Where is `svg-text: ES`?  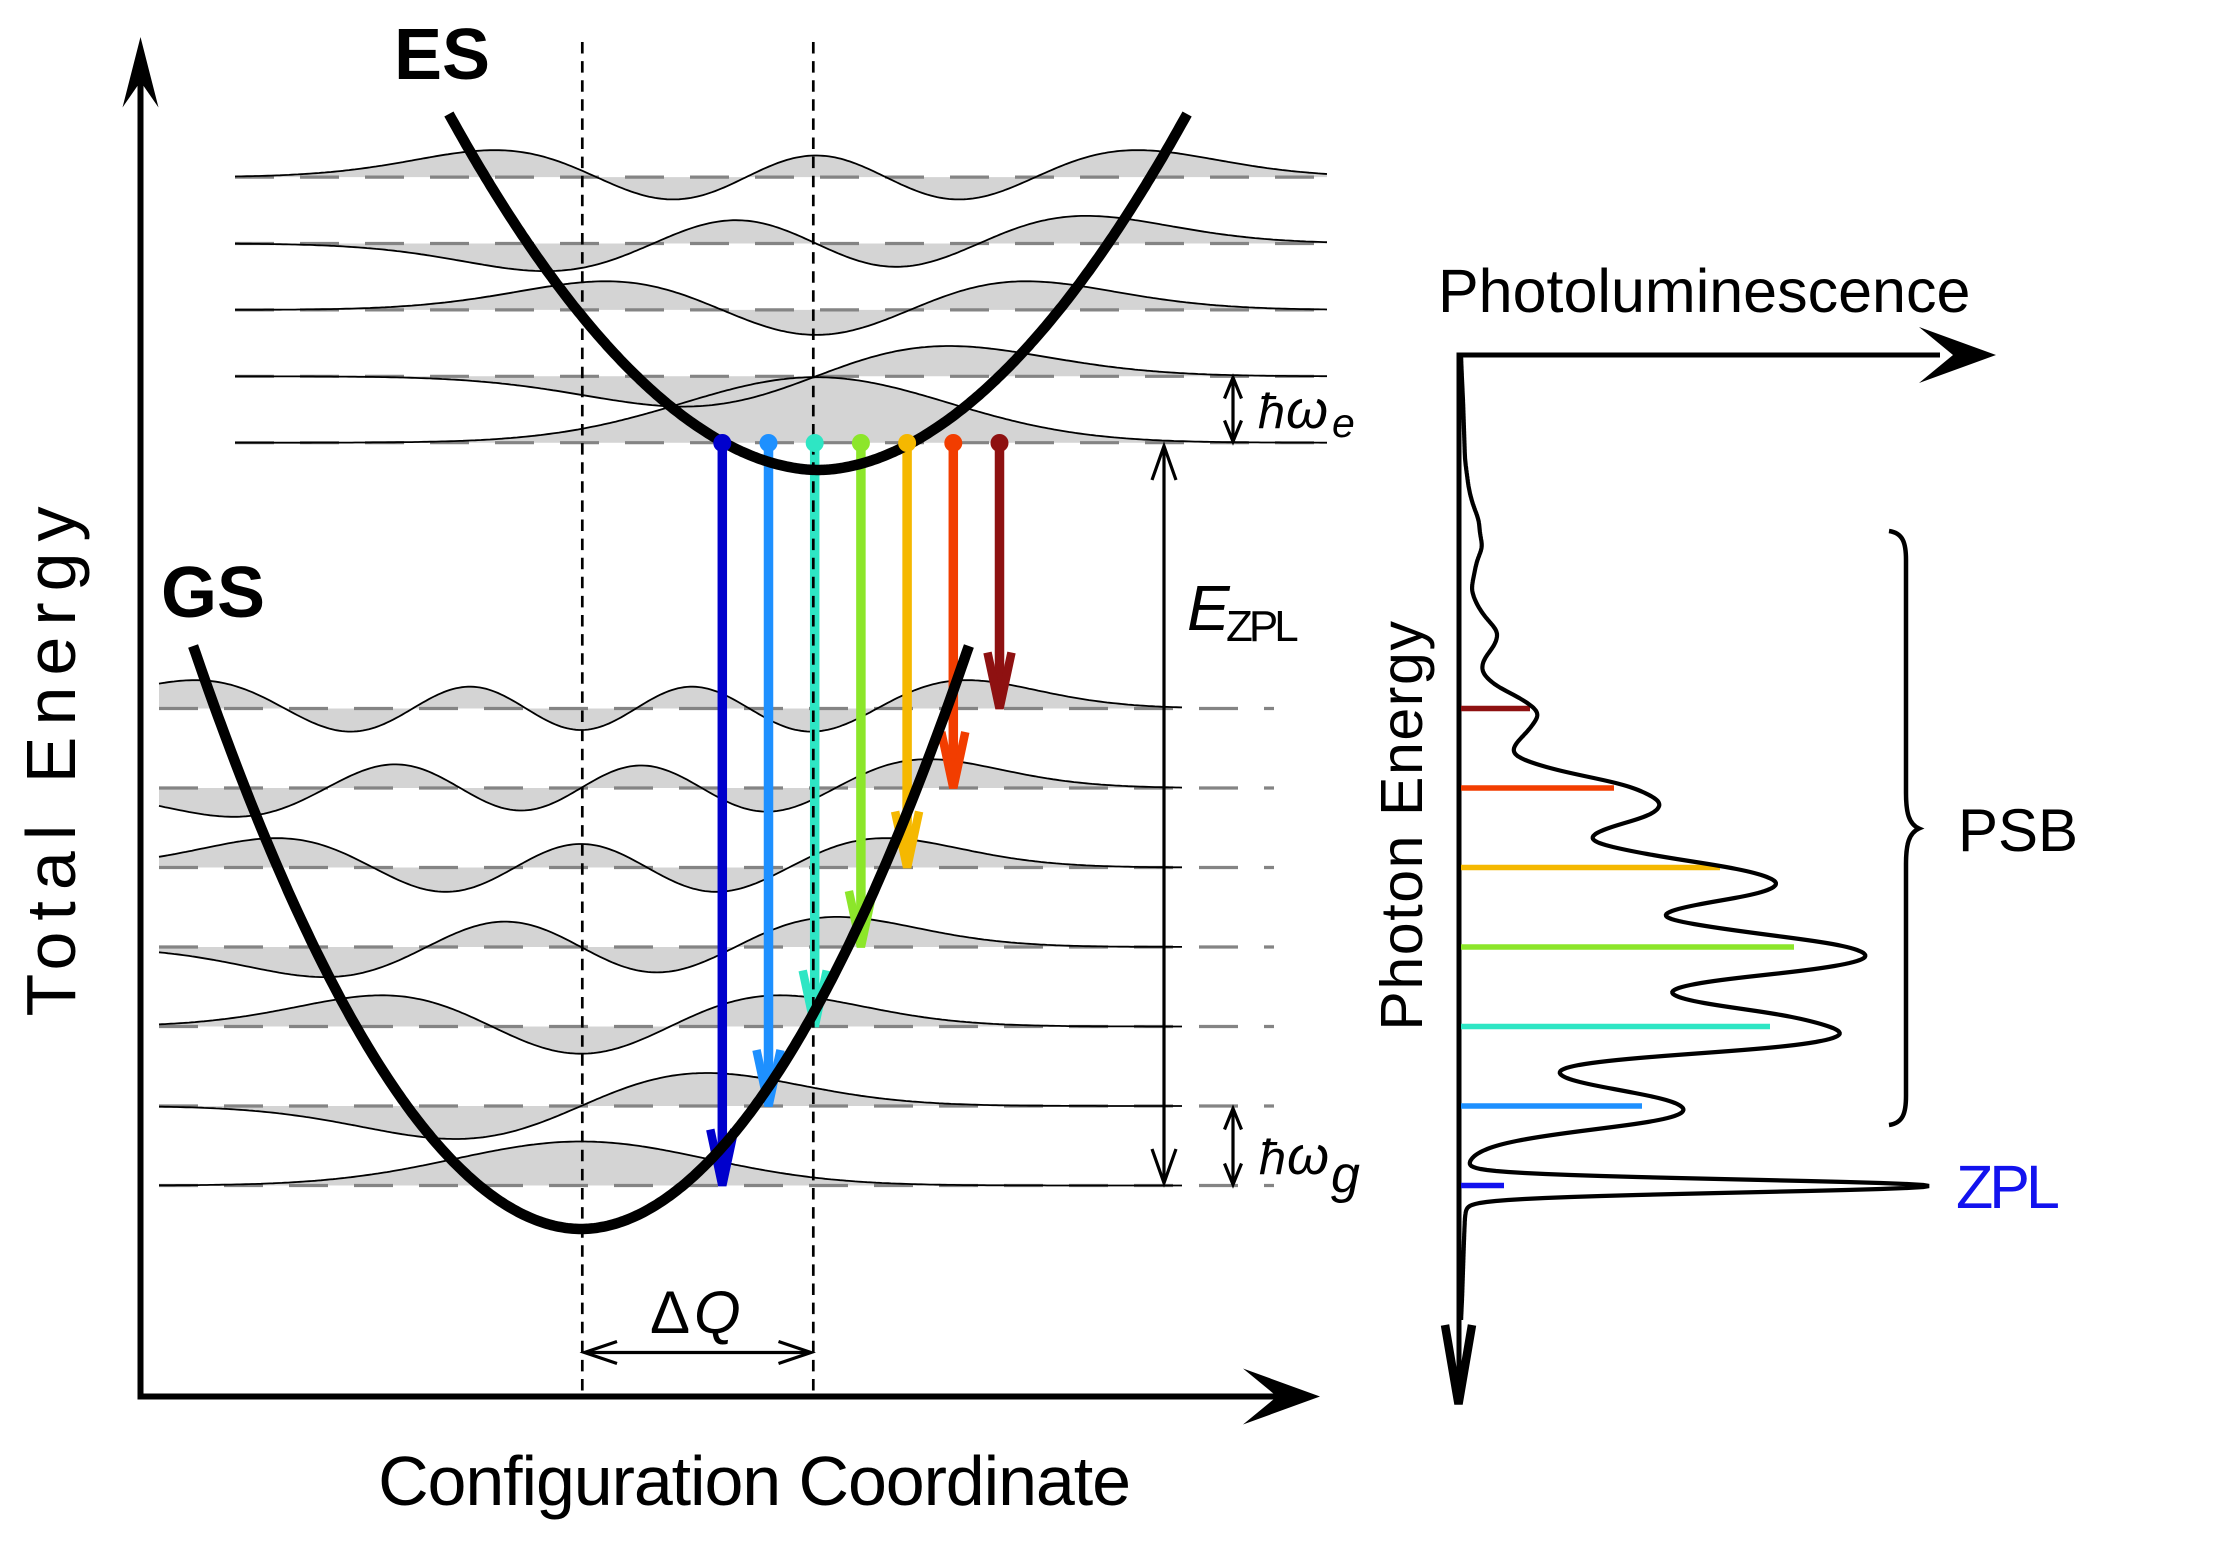
svg-text: ES is located at coordinates (442, 55).